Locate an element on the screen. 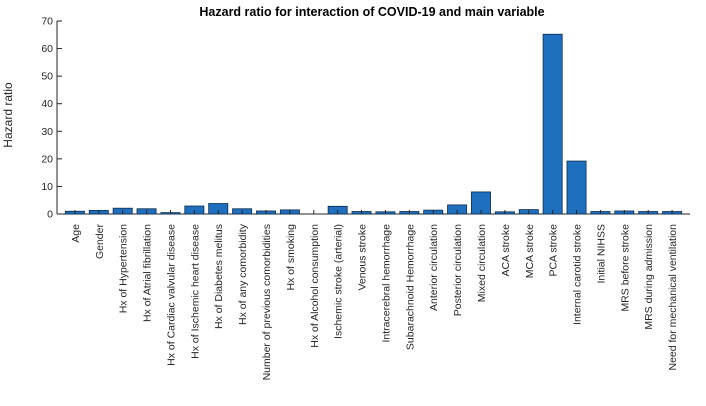  x-tick-label: Number of previous comorbidities is located at coordinates (267, 302).